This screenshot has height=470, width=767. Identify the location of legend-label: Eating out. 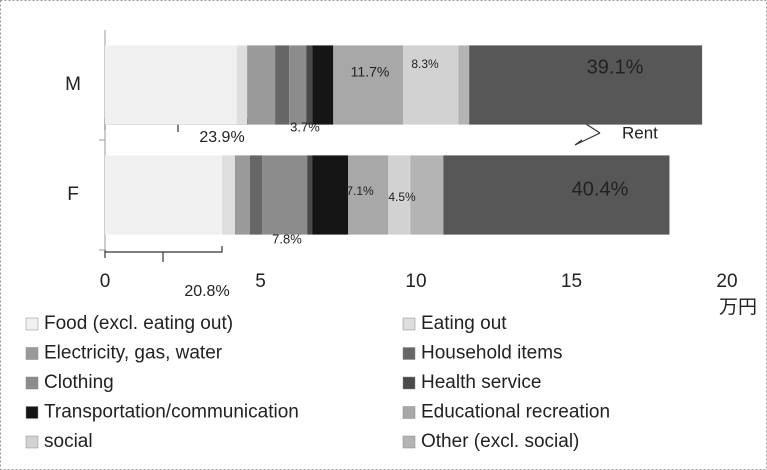
(464, 323).